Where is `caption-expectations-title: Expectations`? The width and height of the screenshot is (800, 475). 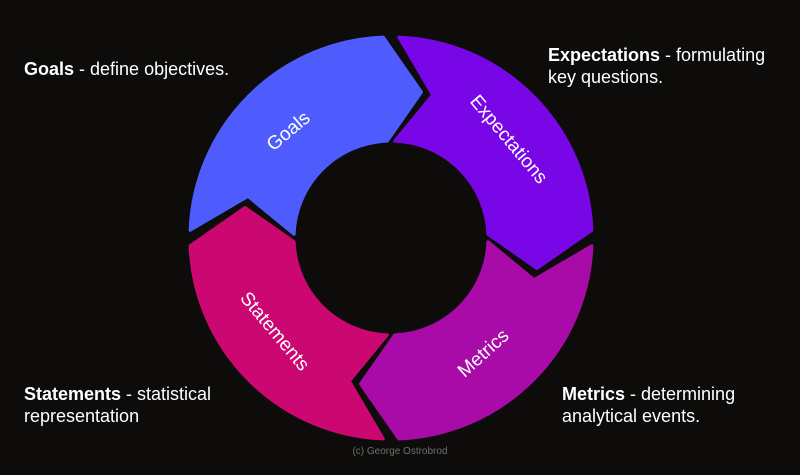 caption-expectations-title: Expectations is located at coordinates (604, 55).